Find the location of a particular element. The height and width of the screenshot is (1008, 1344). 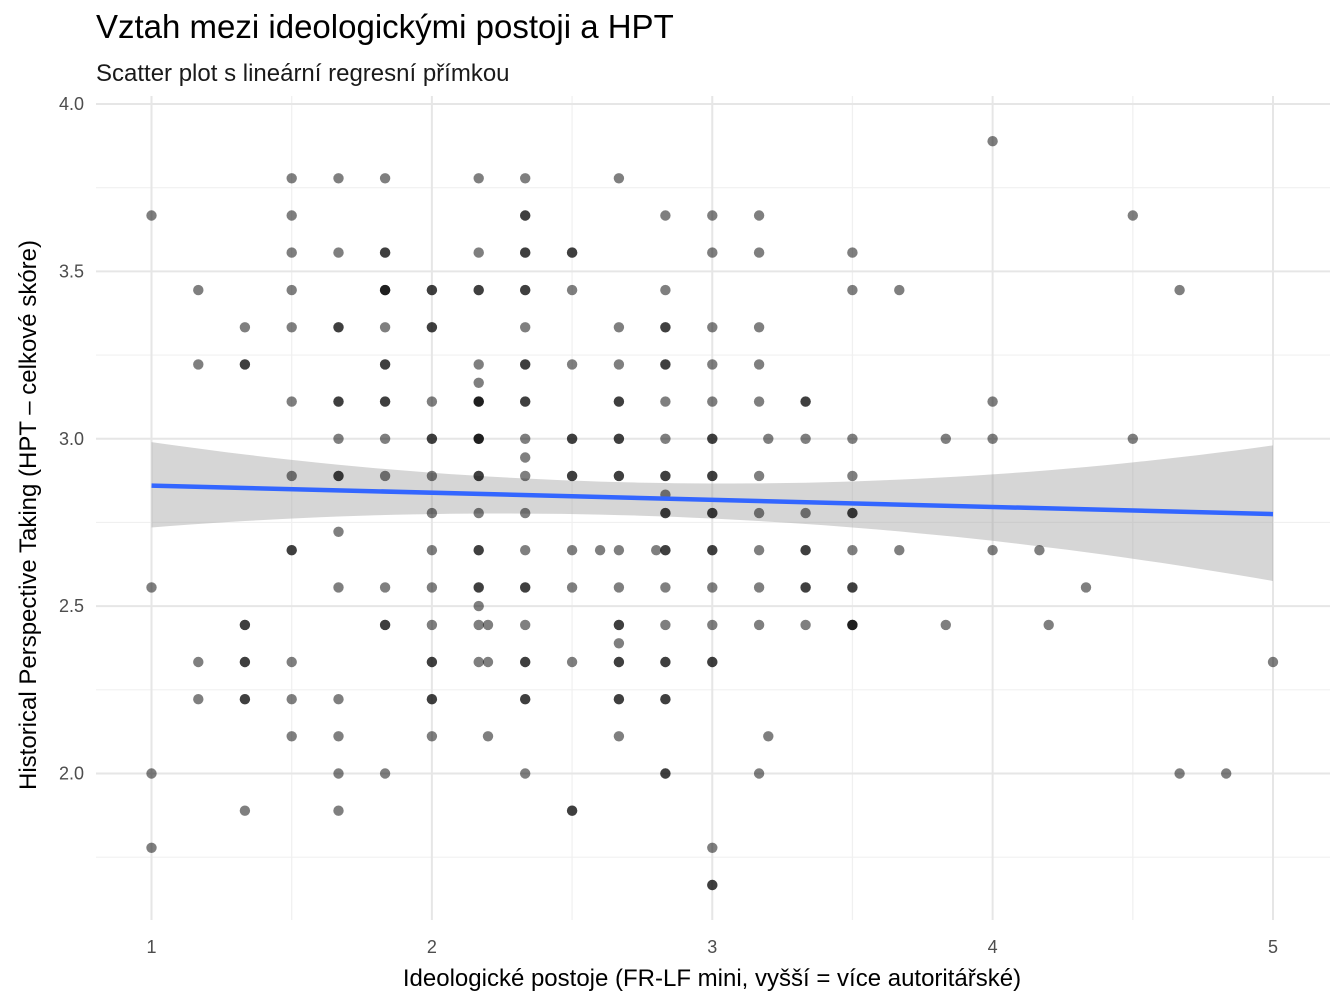

y-tick-label: 3.5 is located at coordinates (71, 271).